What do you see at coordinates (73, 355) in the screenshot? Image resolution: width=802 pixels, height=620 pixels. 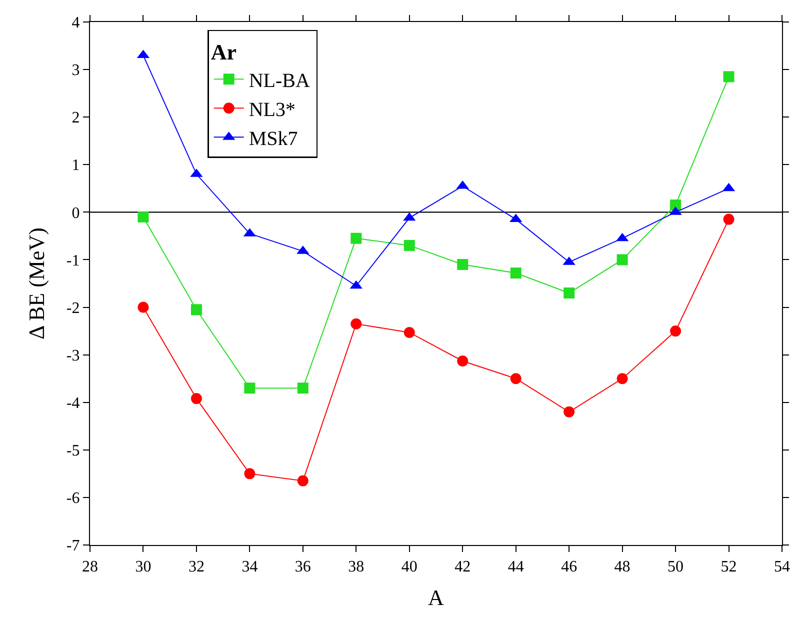 I see `y-tick-label: -3` at bounding box center [73, 355].